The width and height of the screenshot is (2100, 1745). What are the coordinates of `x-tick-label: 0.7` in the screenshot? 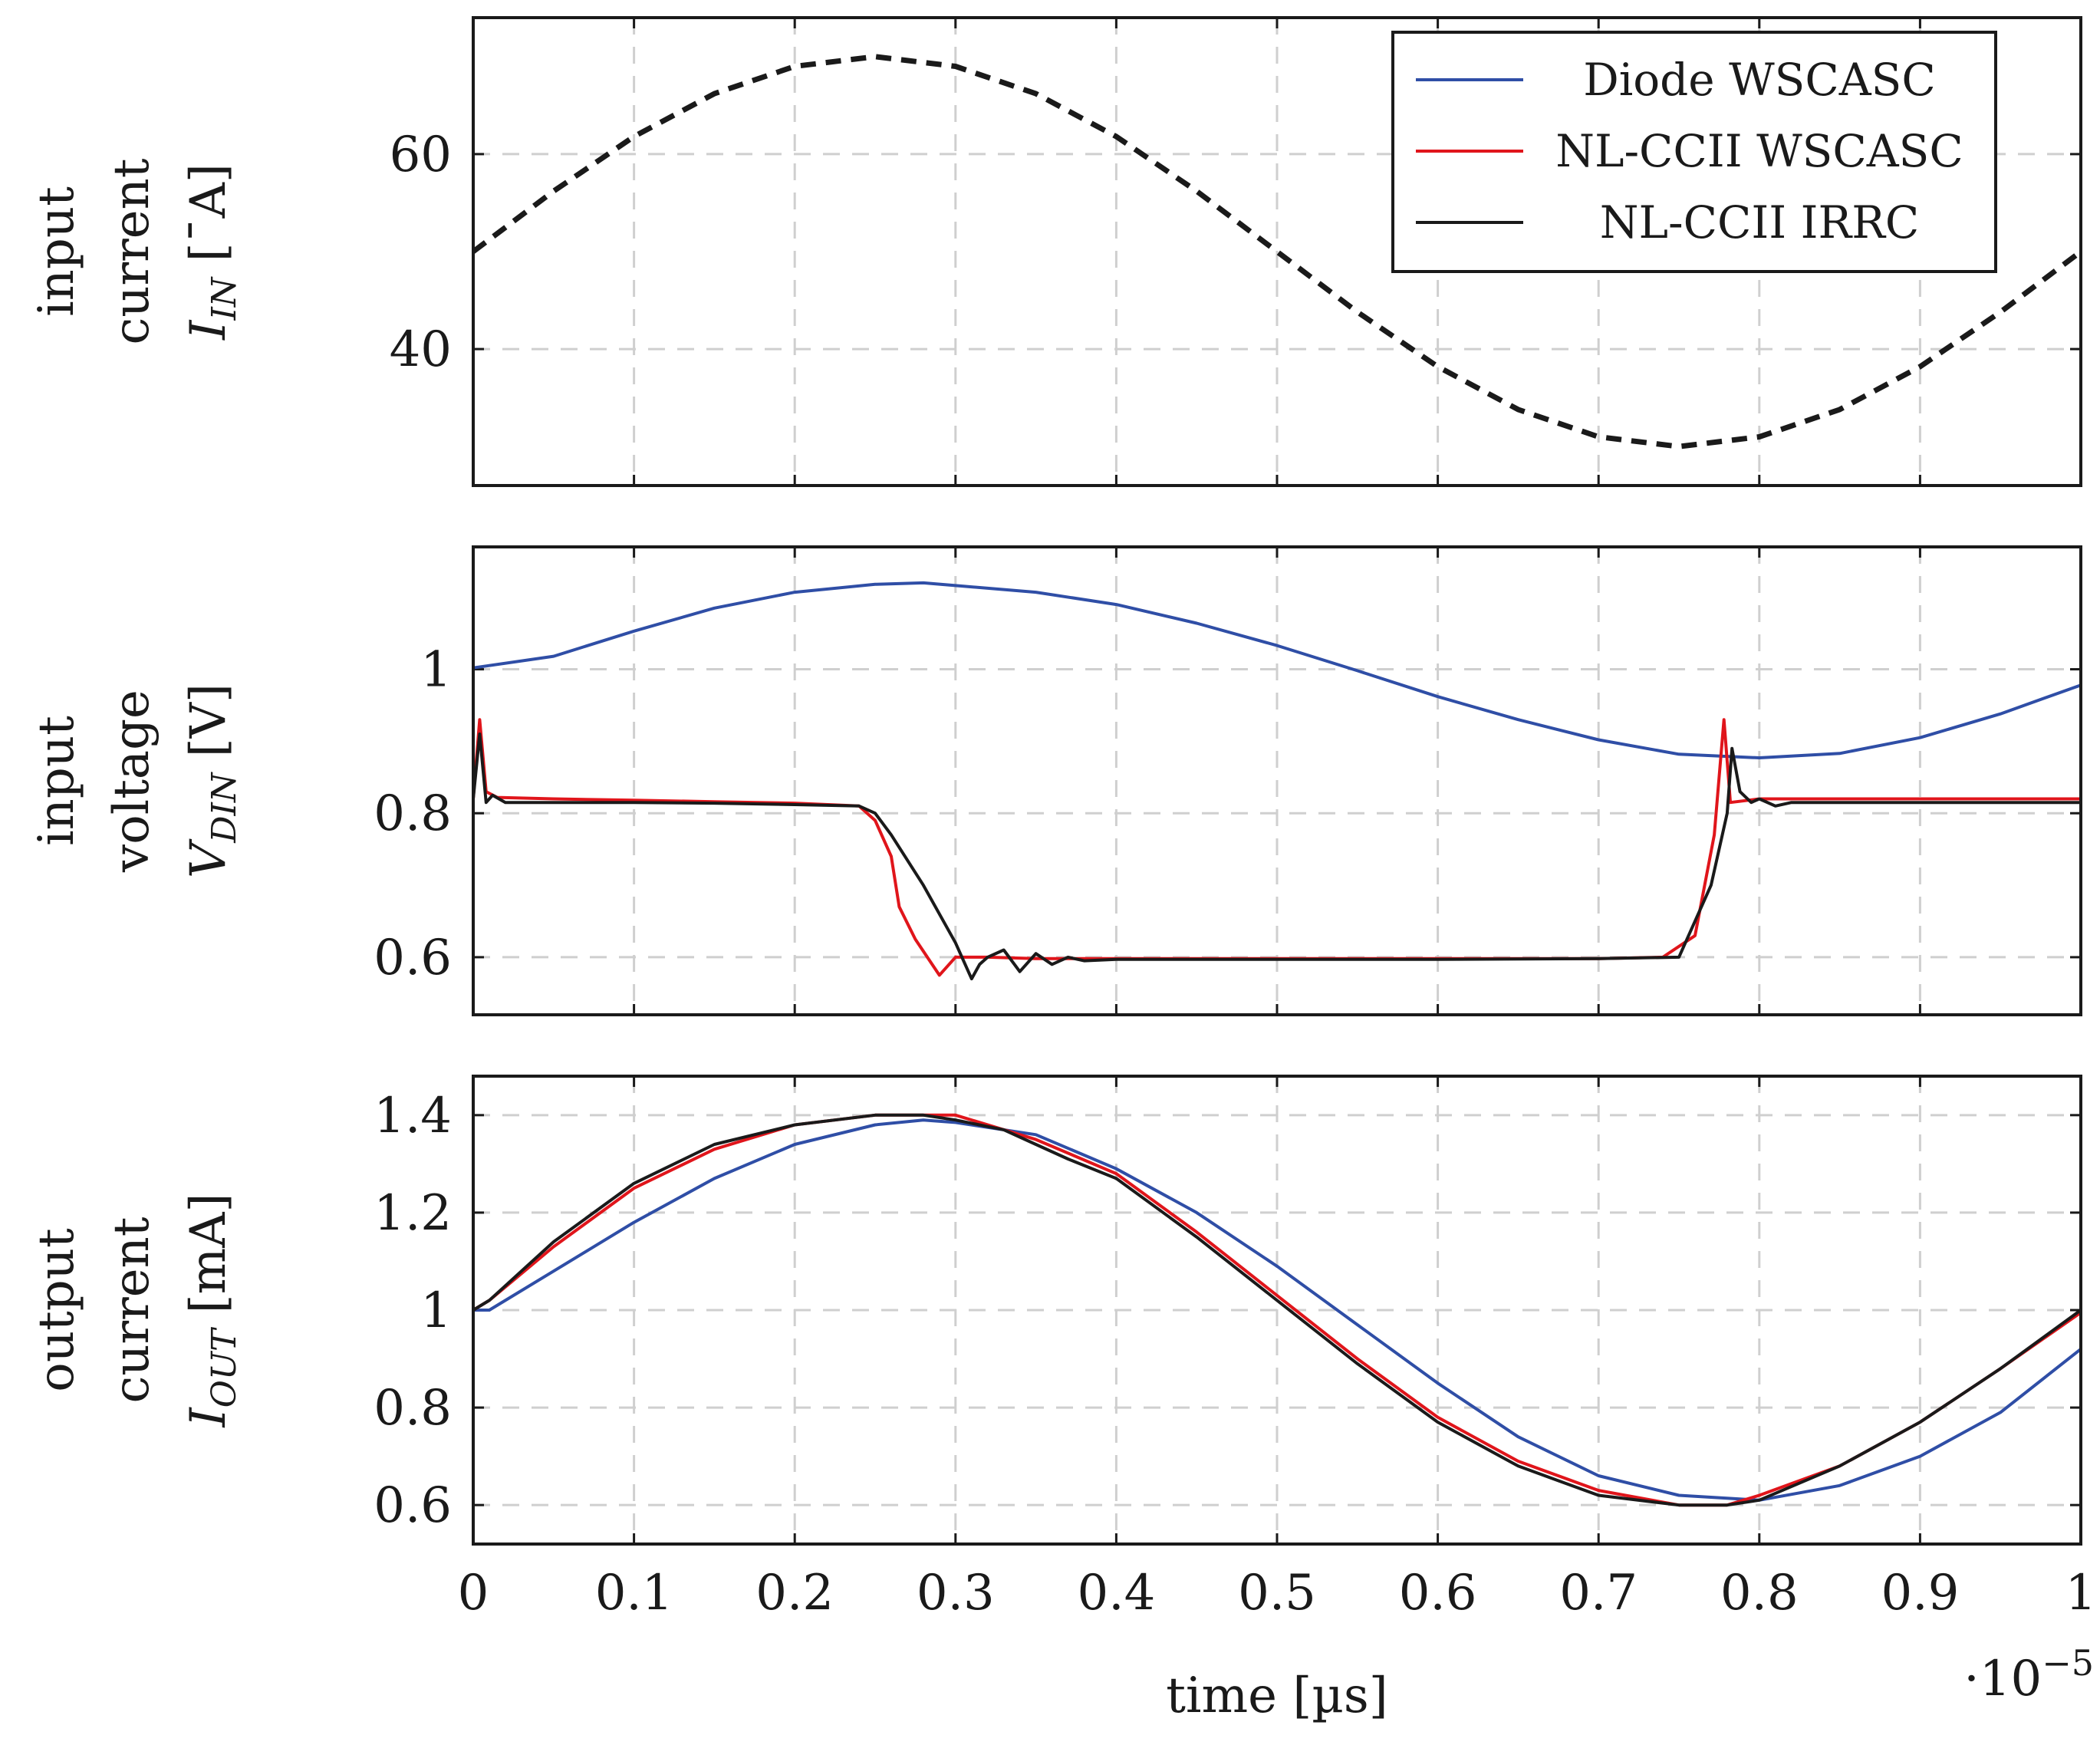 It's located at (1598, 1594).